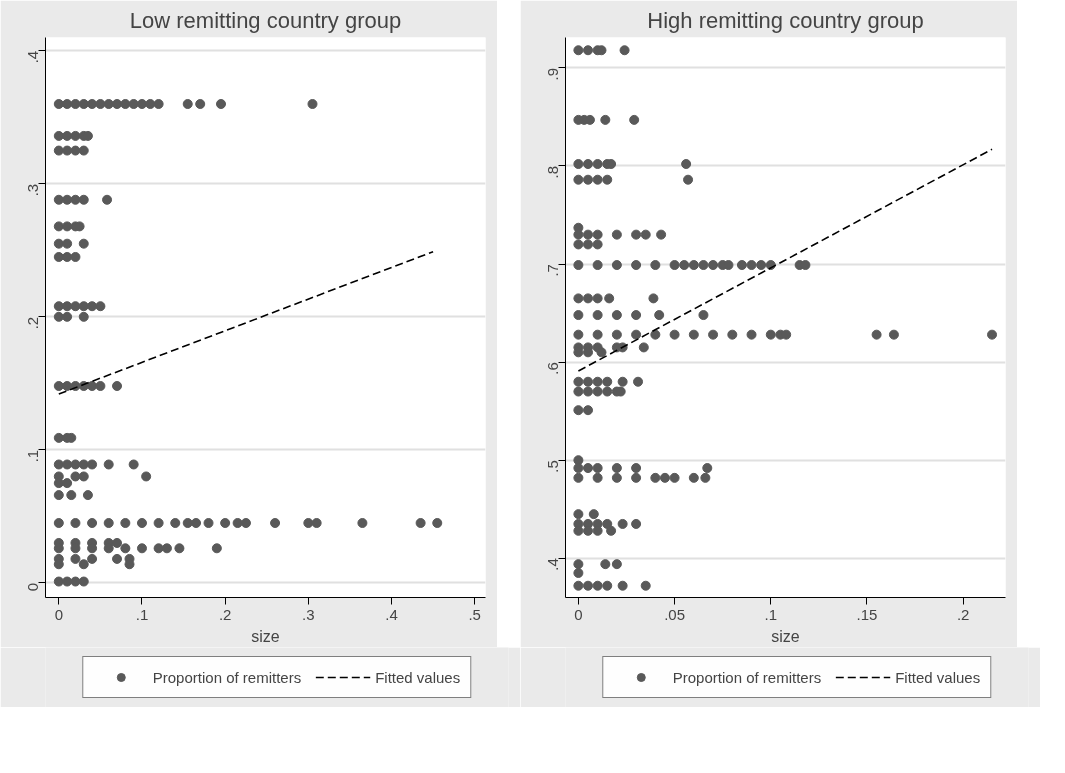 The height and width of the screenshot is (773, 1065). Describe the element at coordinates (553, 368) in the screenshot. I see `y-tick-label: .6` at that location.